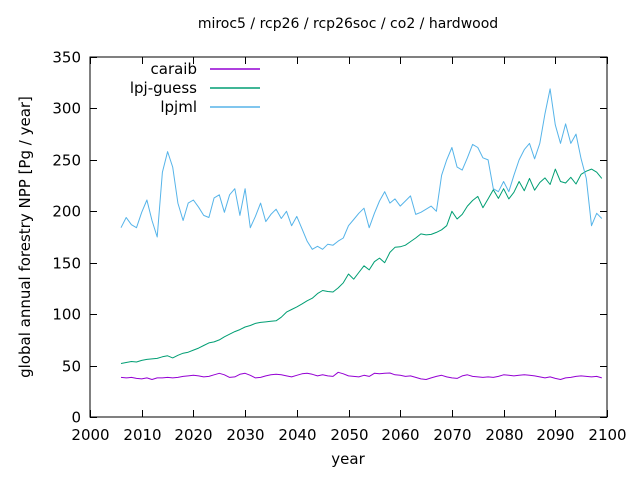  Describe the element at coordinates (297, 435) in the screenshot. I see `x-tick-label: 2040` at that location.